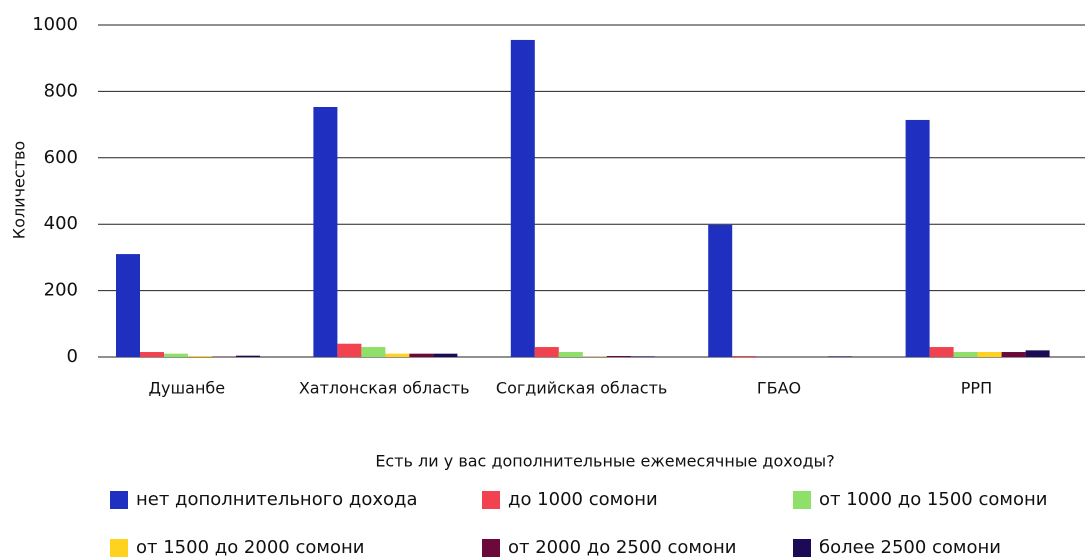  Describe the element at coordinates (61, 223) in the screenshot. I see `y-tick-label: 400` at that location.